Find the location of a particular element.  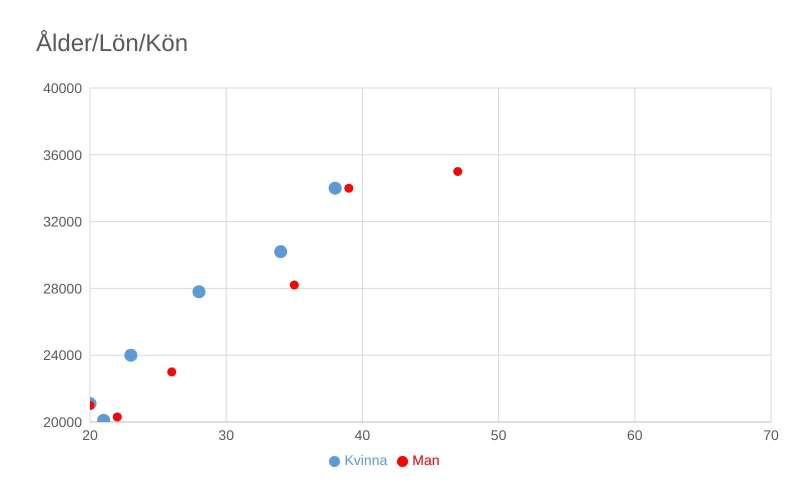

y-tick-label: 28000 is located at coordinates (62, 288).